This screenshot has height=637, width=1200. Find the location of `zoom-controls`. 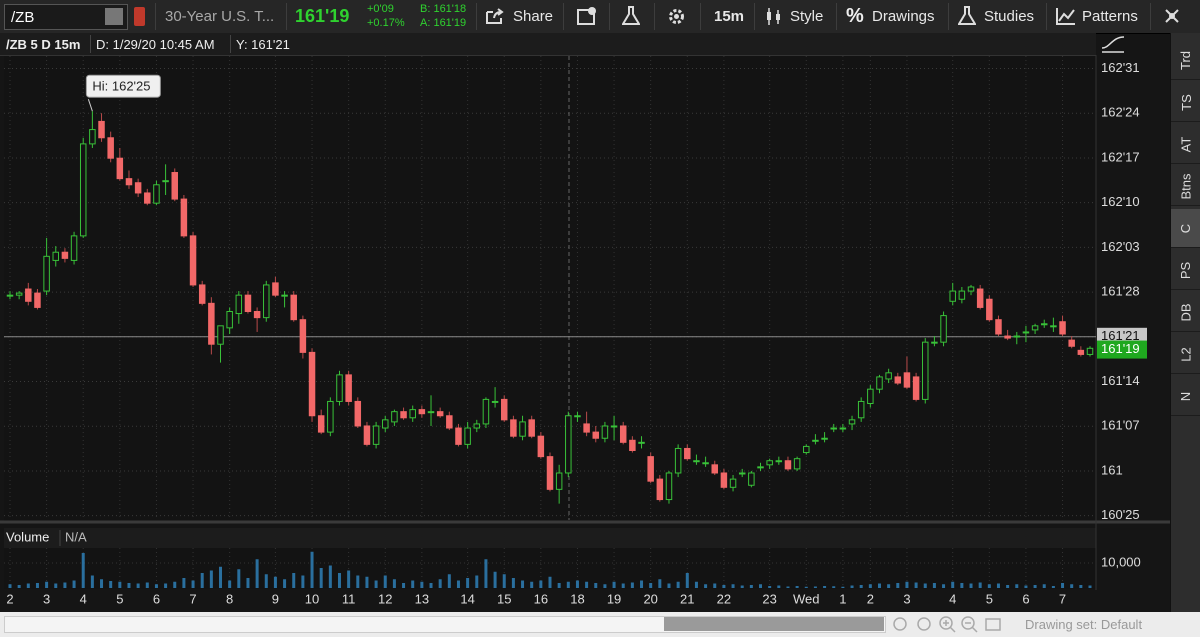

zoom-controls is located at coordinates (948, 624).